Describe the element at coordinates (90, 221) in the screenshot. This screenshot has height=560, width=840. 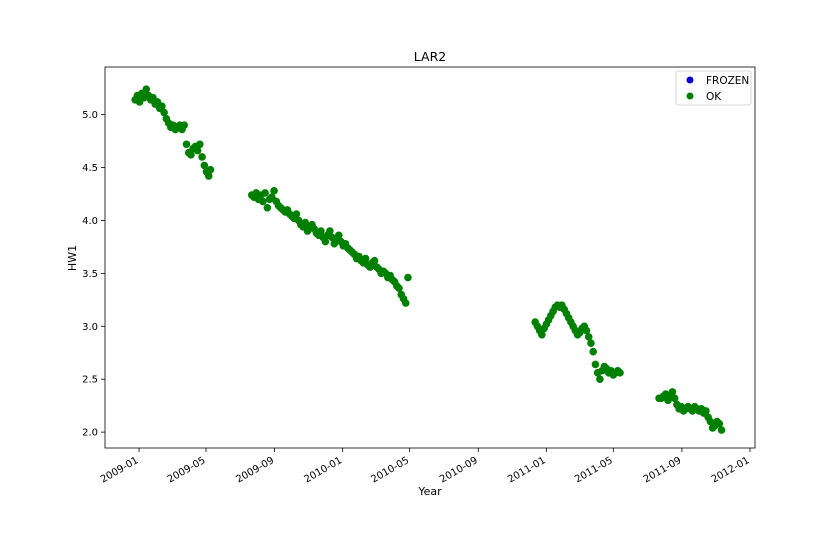
I see `y-tick-label: 4.0` at that location.